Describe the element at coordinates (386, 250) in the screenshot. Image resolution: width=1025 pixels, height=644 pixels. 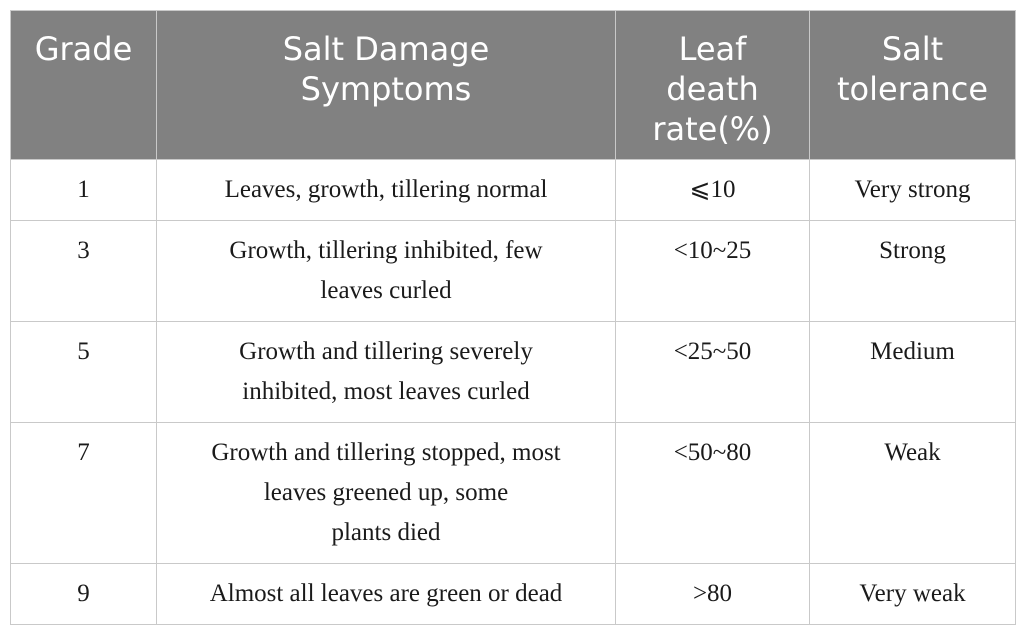
I see `cell-symptoms-line: Growth, tillering inhibited, few` at that location.